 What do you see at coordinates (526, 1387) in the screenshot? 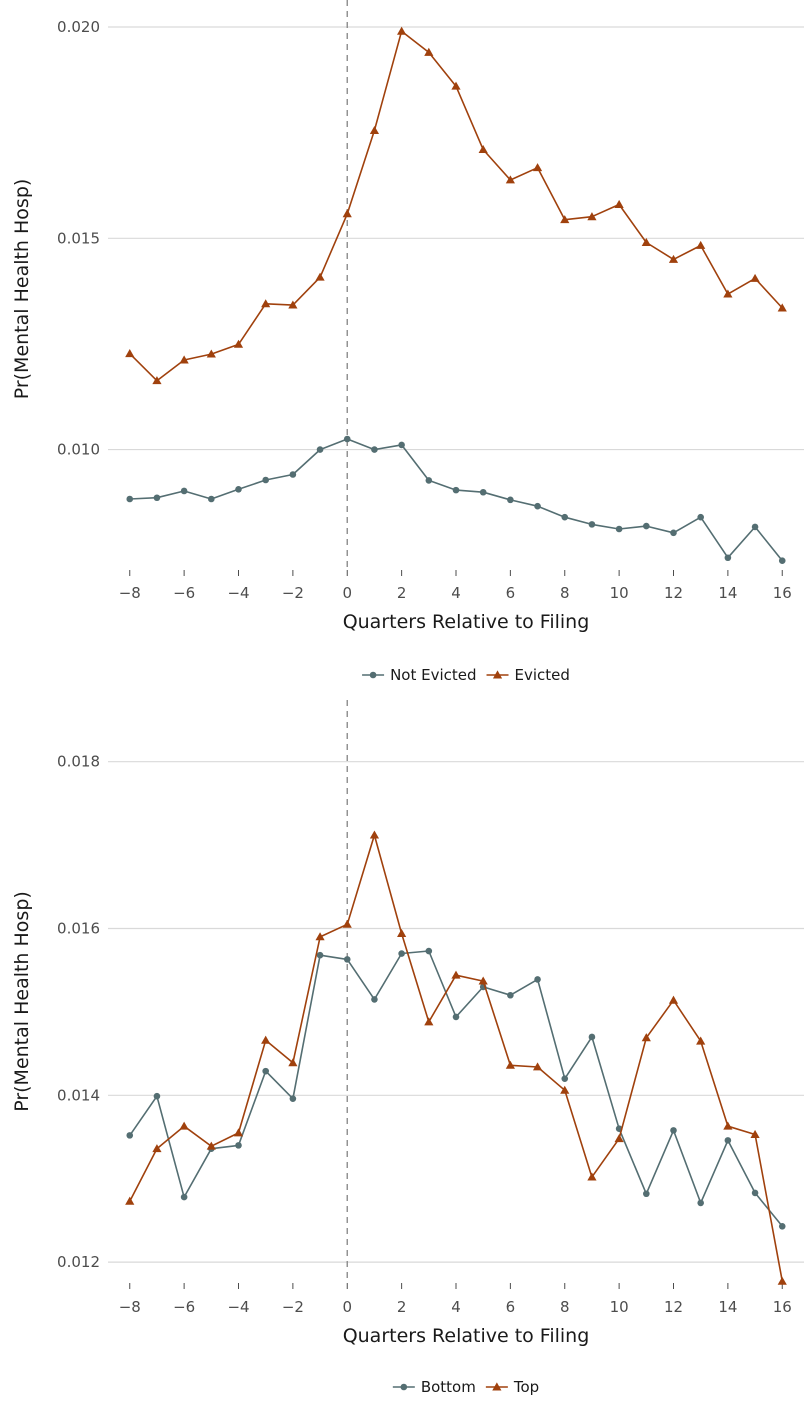
I see `legend-label: Top` at bounding box center [526, 1387].